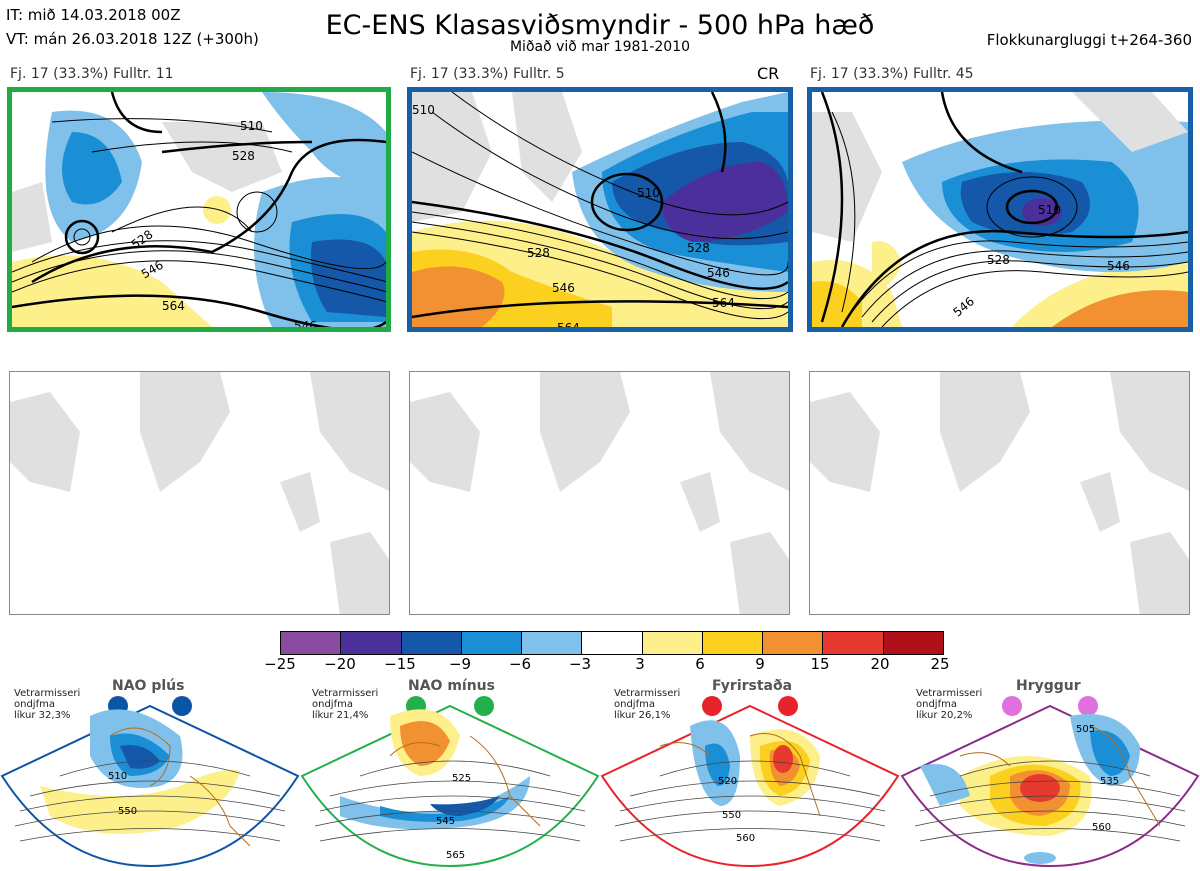 The width and height of the screenshot is (1200, 871). I want to click on panel-2-tag: CR, so click(768, 73).